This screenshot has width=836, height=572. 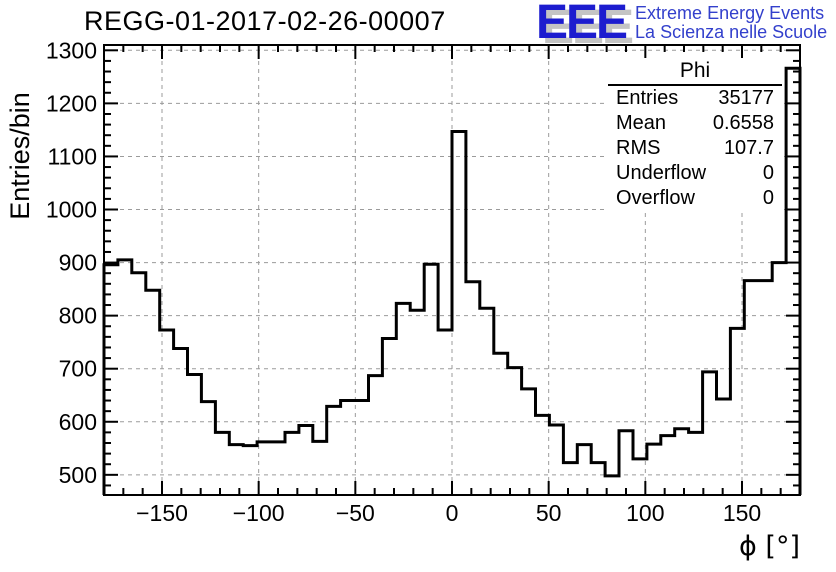 I want to click on svg-text: 500, so click(x=78, y=475).